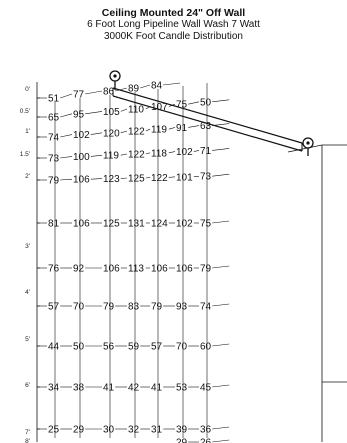 The image size is (347, 443). I want to click on grid-value: 60, so click(206, 347).